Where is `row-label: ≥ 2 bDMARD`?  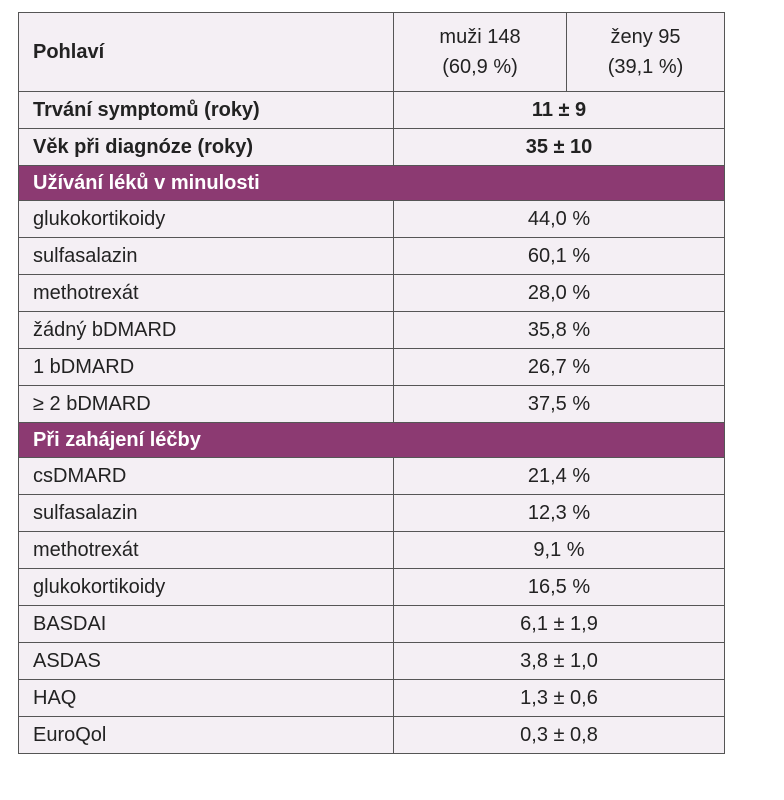
row-label: ≥ 2 bDMARD is located at coordinates (206, 404).